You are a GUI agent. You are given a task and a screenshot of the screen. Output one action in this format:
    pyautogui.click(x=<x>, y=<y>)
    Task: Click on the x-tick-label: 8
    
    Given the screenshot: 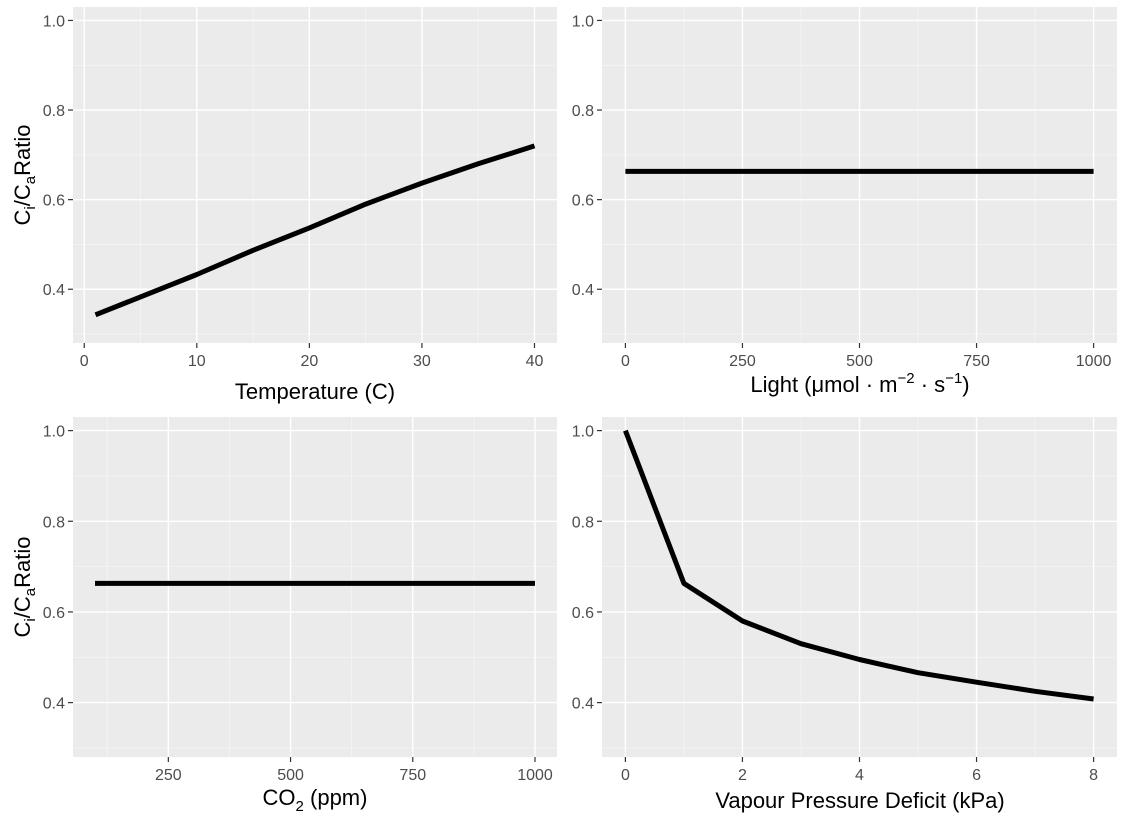 What is the action you would take?
    pyautogui.click(x=1093, y=775)
    